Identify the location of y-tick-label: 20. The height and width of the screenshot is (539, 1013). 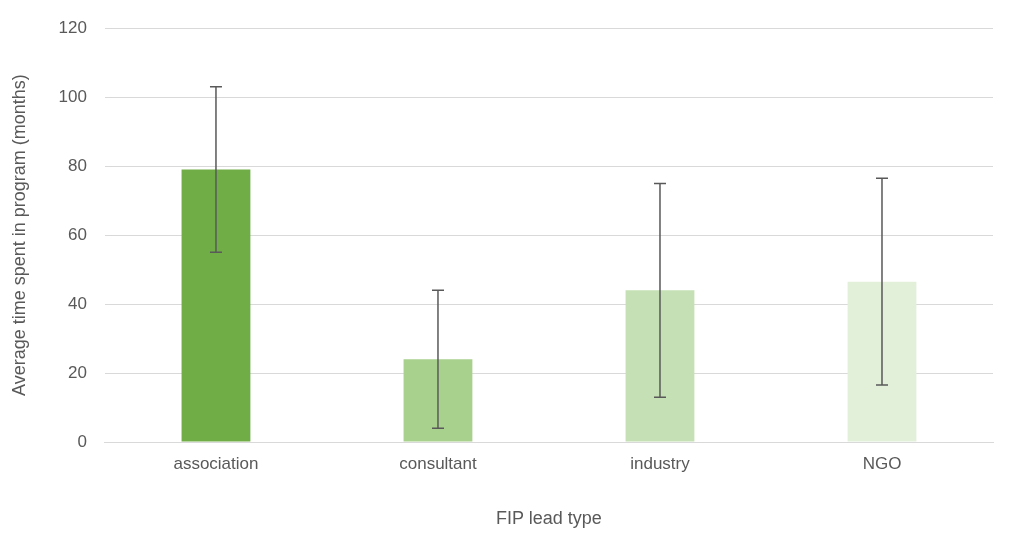
(77, 372).